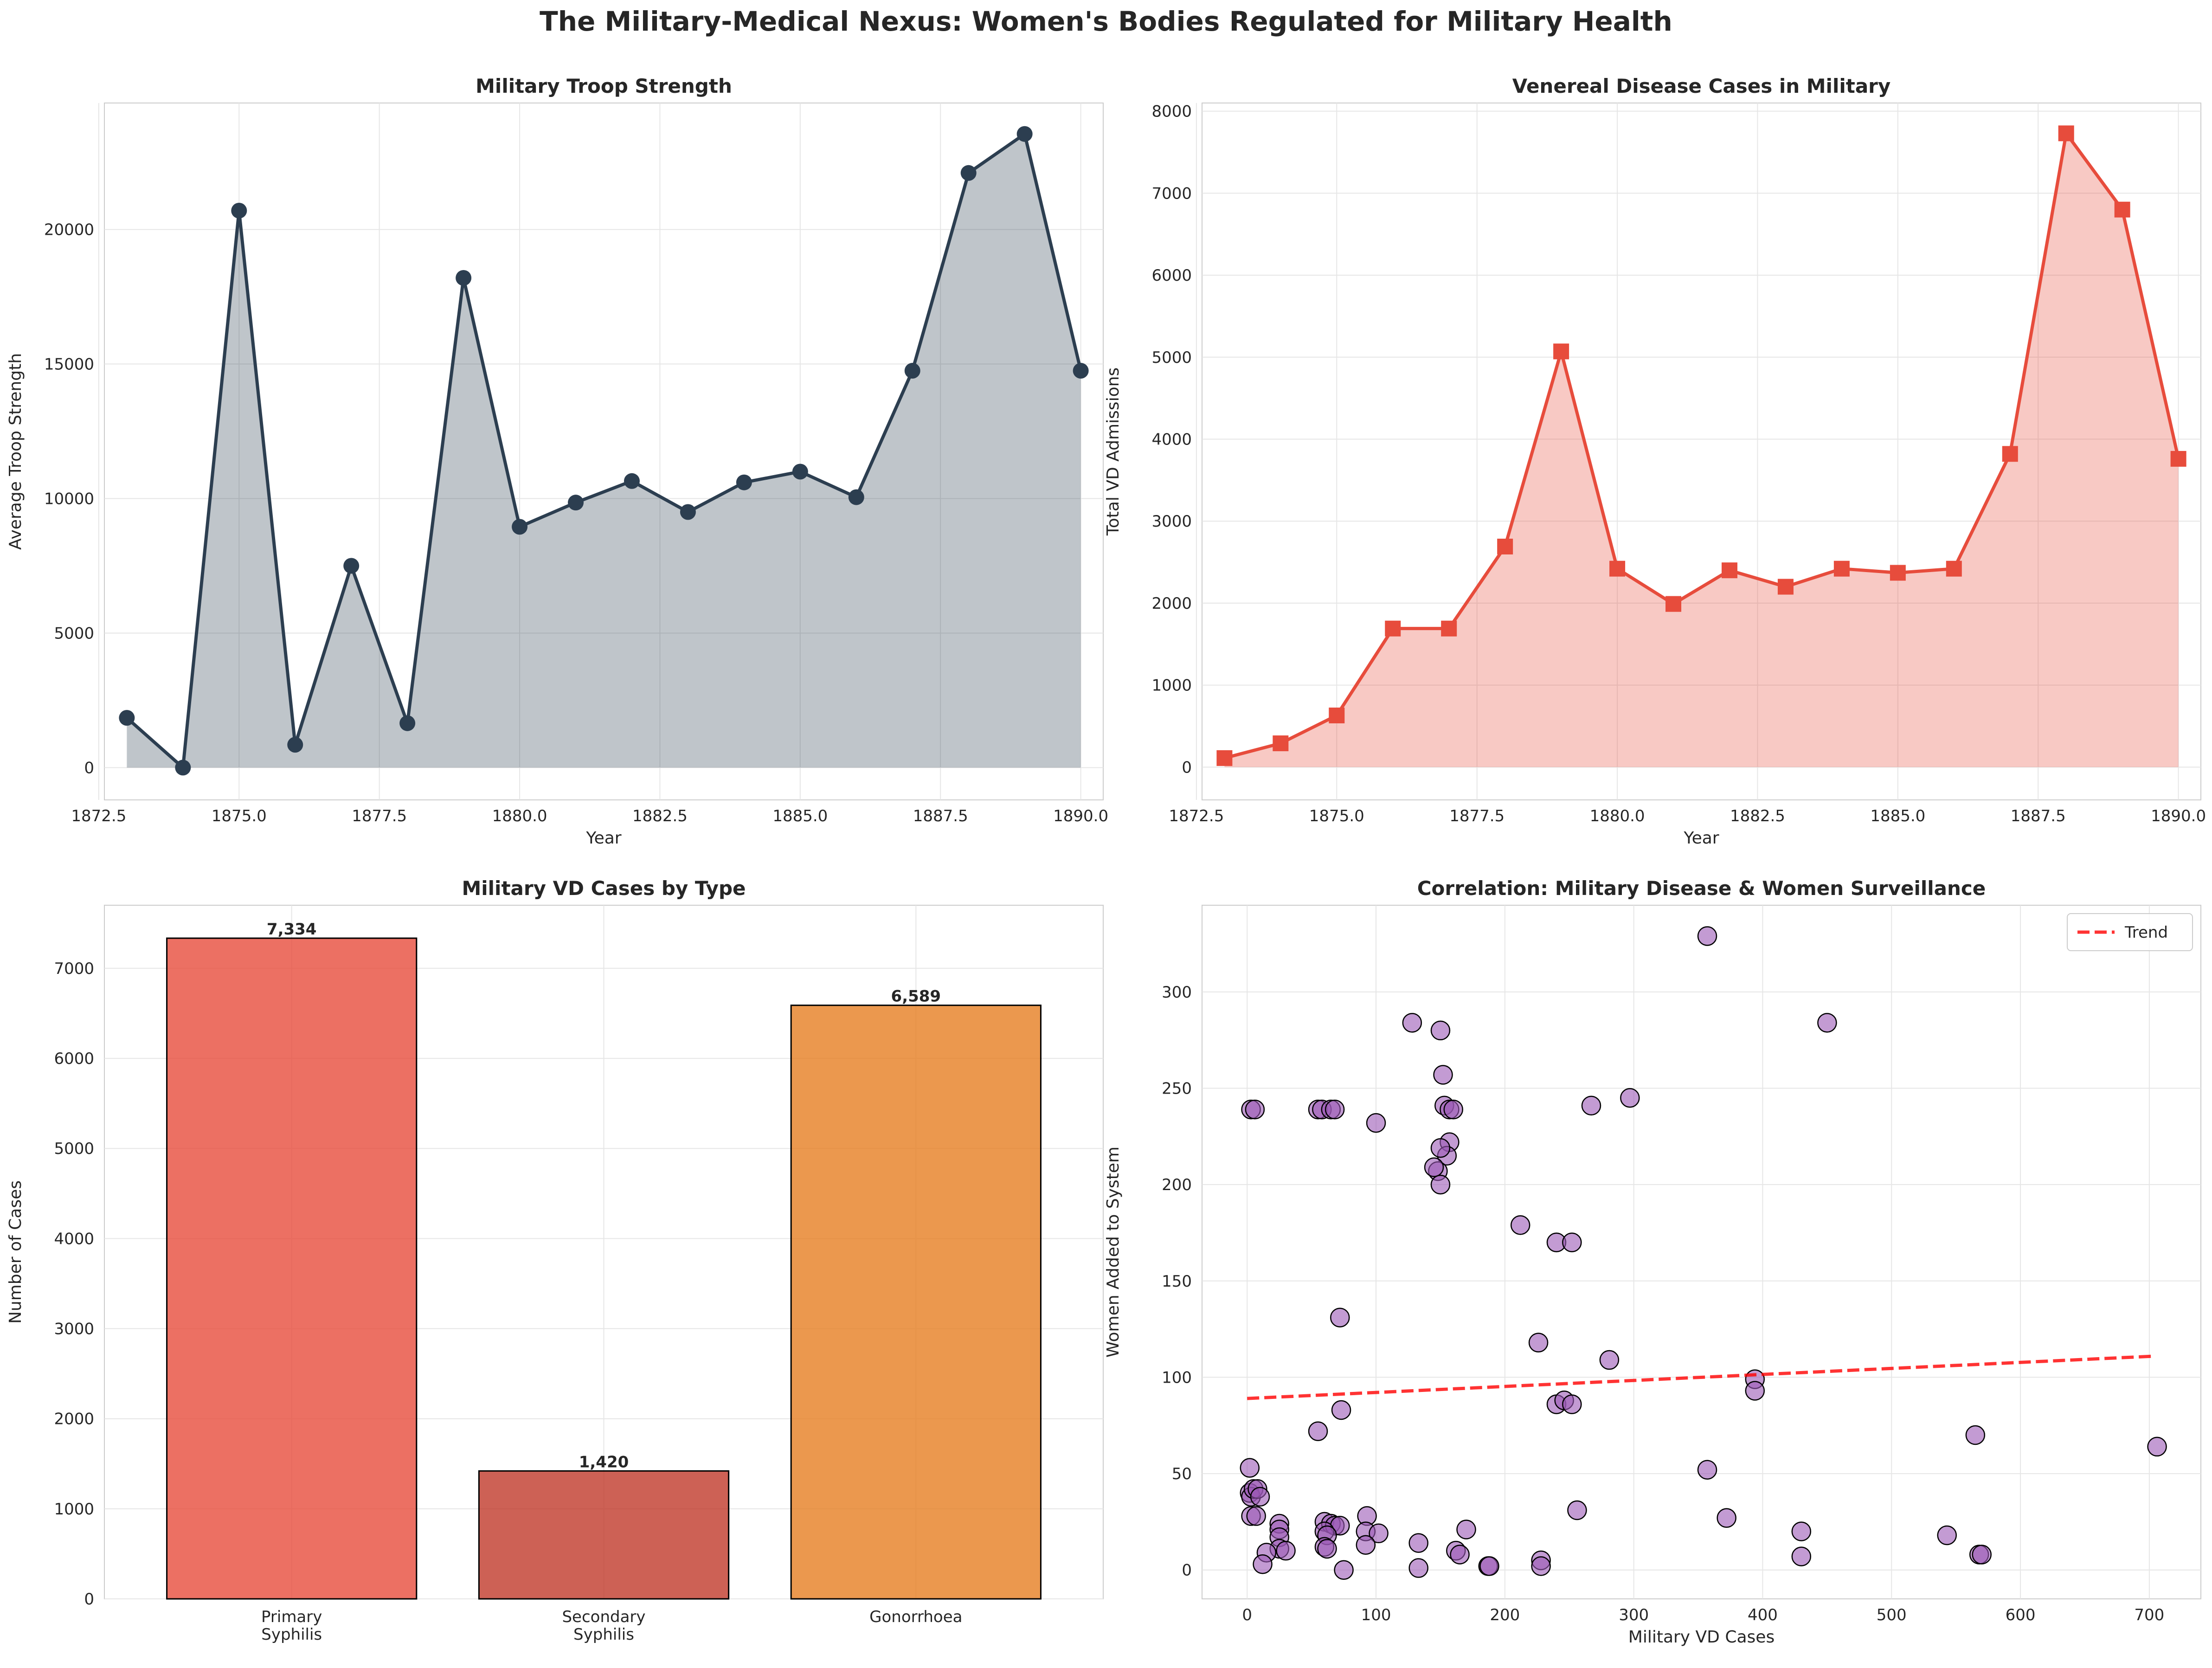 The image size is (2212, 1668). What do you see at coordinates (603, 838) in the screenshot?
I see `x-axis-label: Year` at bounding box center [603, 838].